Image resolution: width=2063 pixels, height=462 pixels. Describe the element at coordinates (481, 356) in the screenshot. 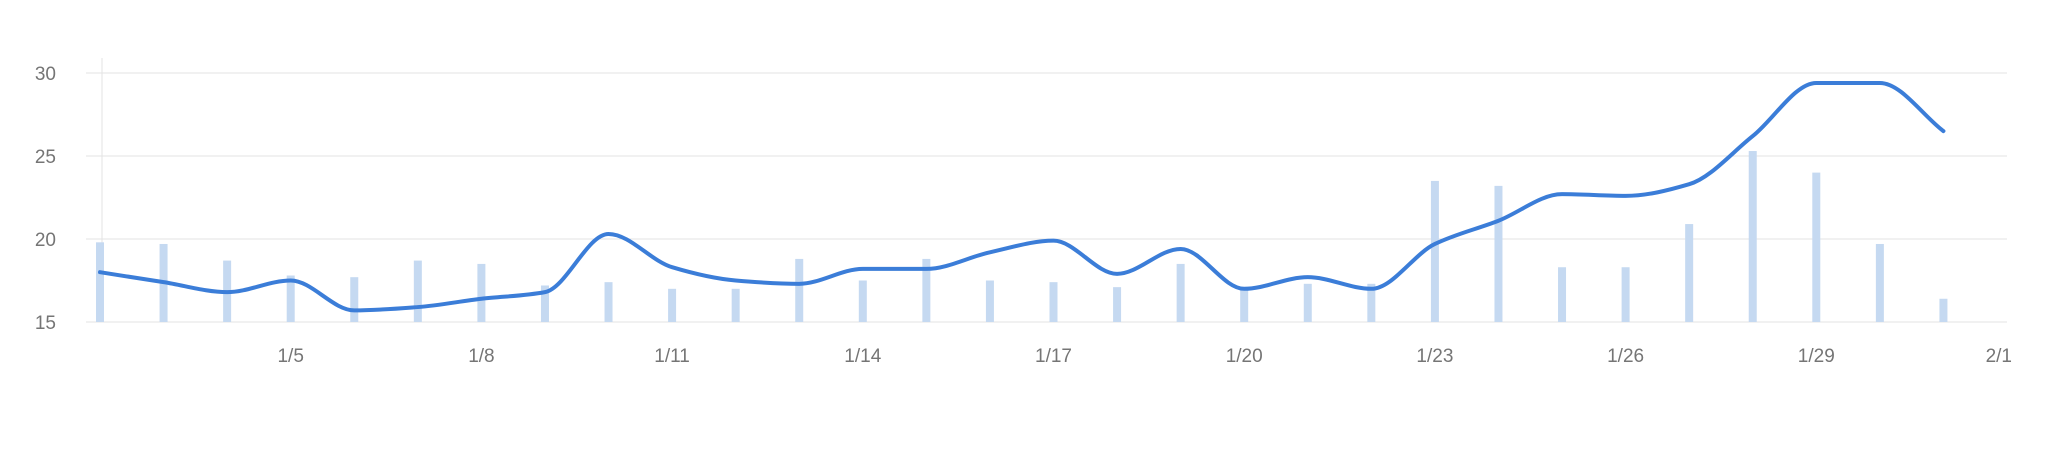

I see `x-tick-label: 1/8` at that location.